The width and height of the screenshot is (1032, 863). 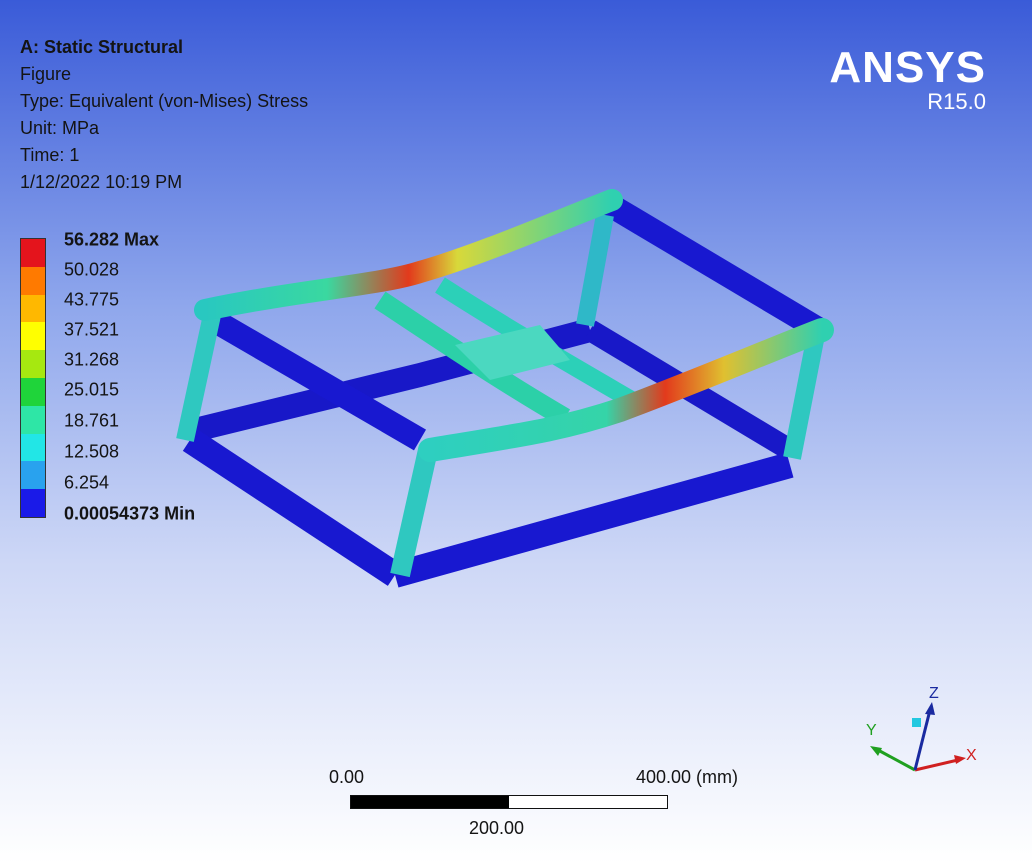 I want to click on x-axis-line, so click(x=936, y=765).